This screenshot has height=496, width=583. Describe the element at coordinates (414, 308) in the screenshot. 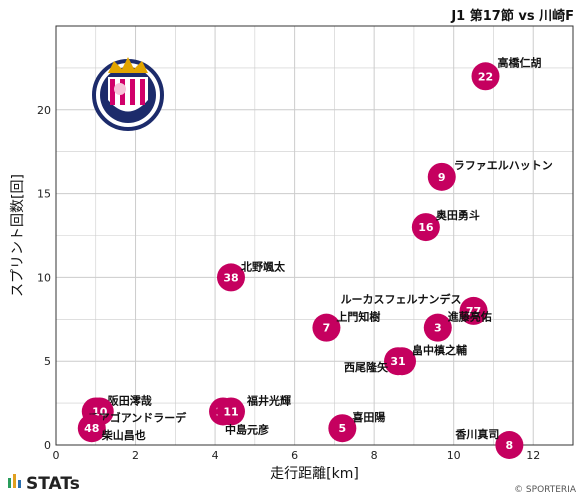

I see `data-point: 77 ルーカスフェルナンデス` at that location.